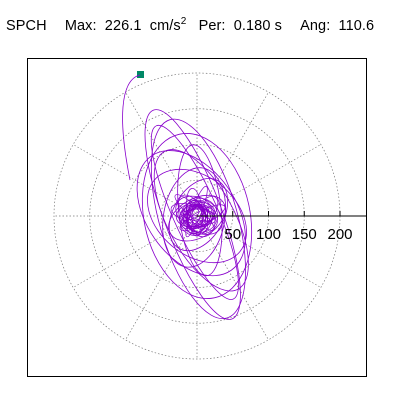 This screenshot has height=400, width=400. Describe the element at coordinates (257, 26) in the screenshot. I see `per-value: 0.180 s` at that location.